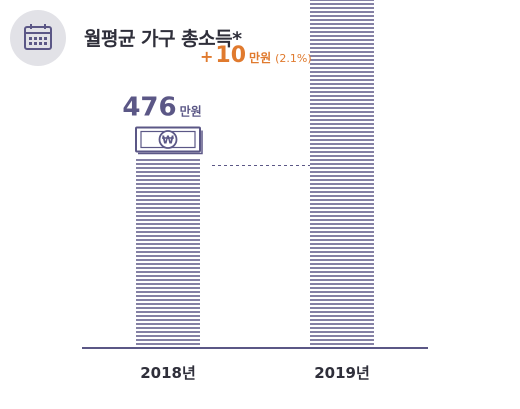  Describe the element at coordinates (256, 55) in the screenshot. I see `difference-annotation: +10 만원 (2.1%)` at that location.